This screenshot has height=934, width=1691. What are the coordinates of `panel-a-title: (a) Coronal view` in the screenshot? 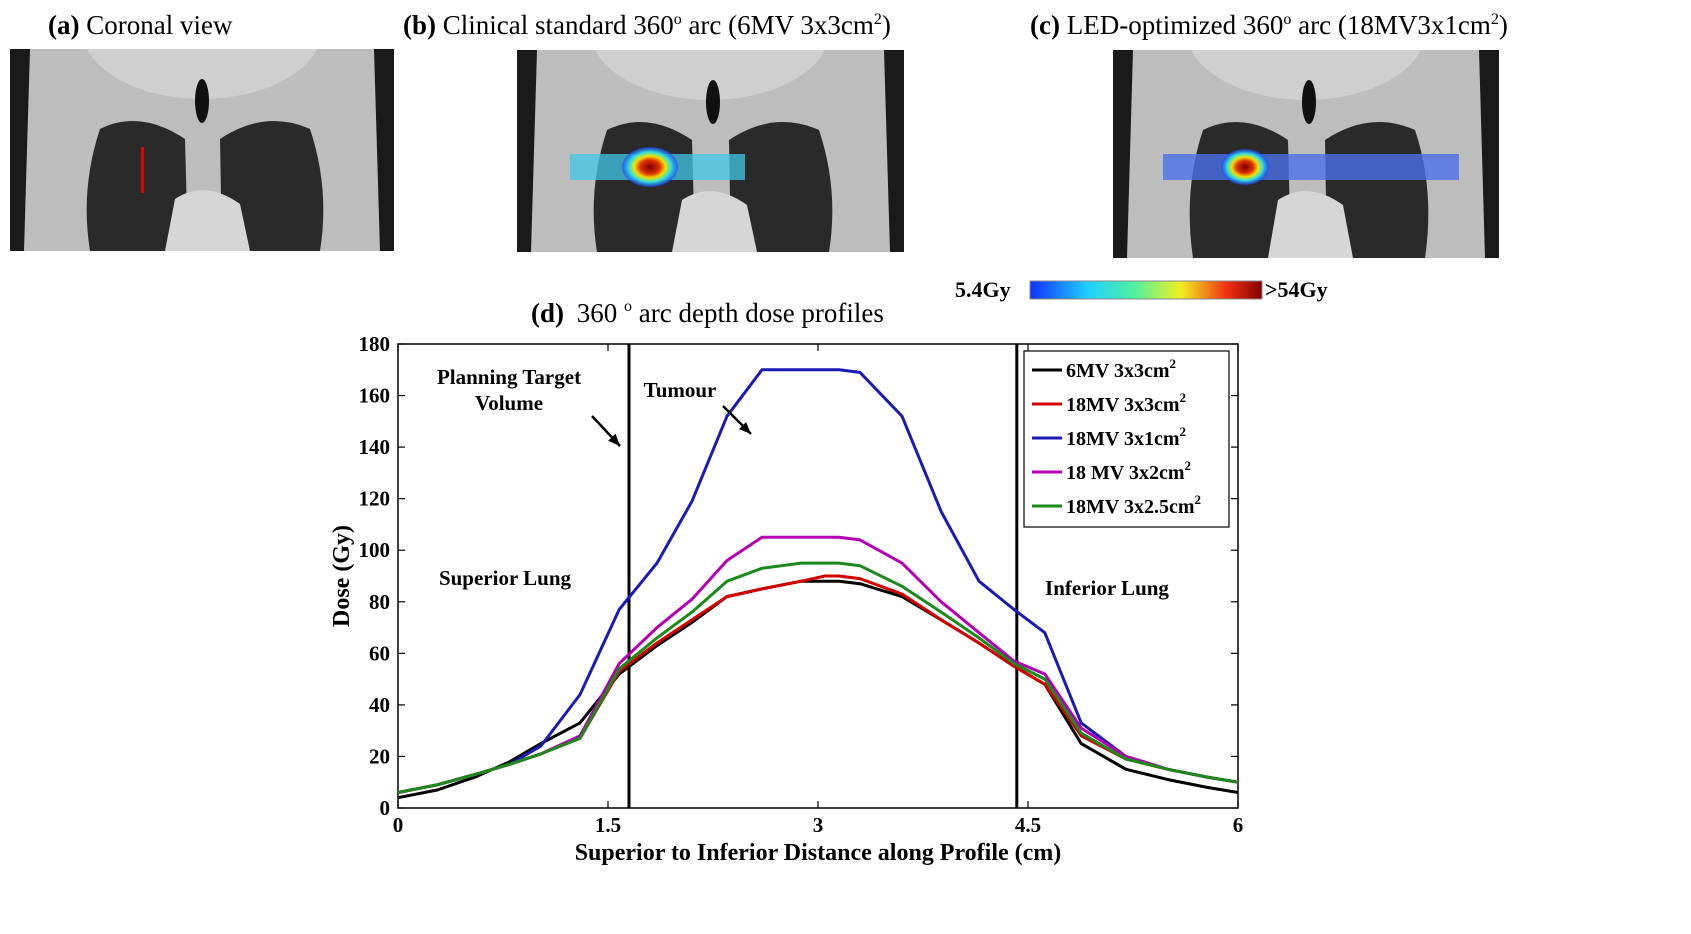 It's located at (140, 25).